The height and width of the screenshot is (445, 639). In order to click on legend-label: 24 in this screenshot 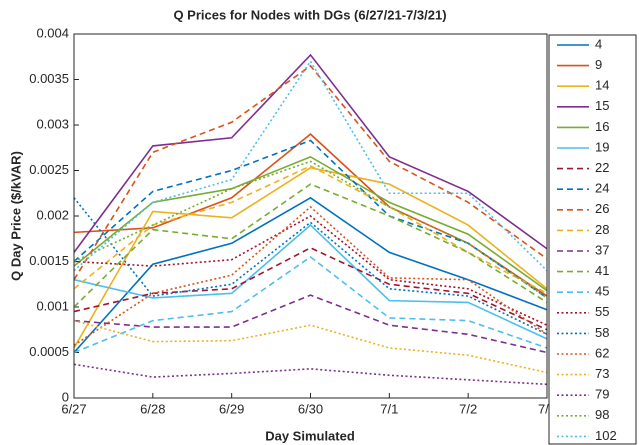, I will do `click(602, 188)`.